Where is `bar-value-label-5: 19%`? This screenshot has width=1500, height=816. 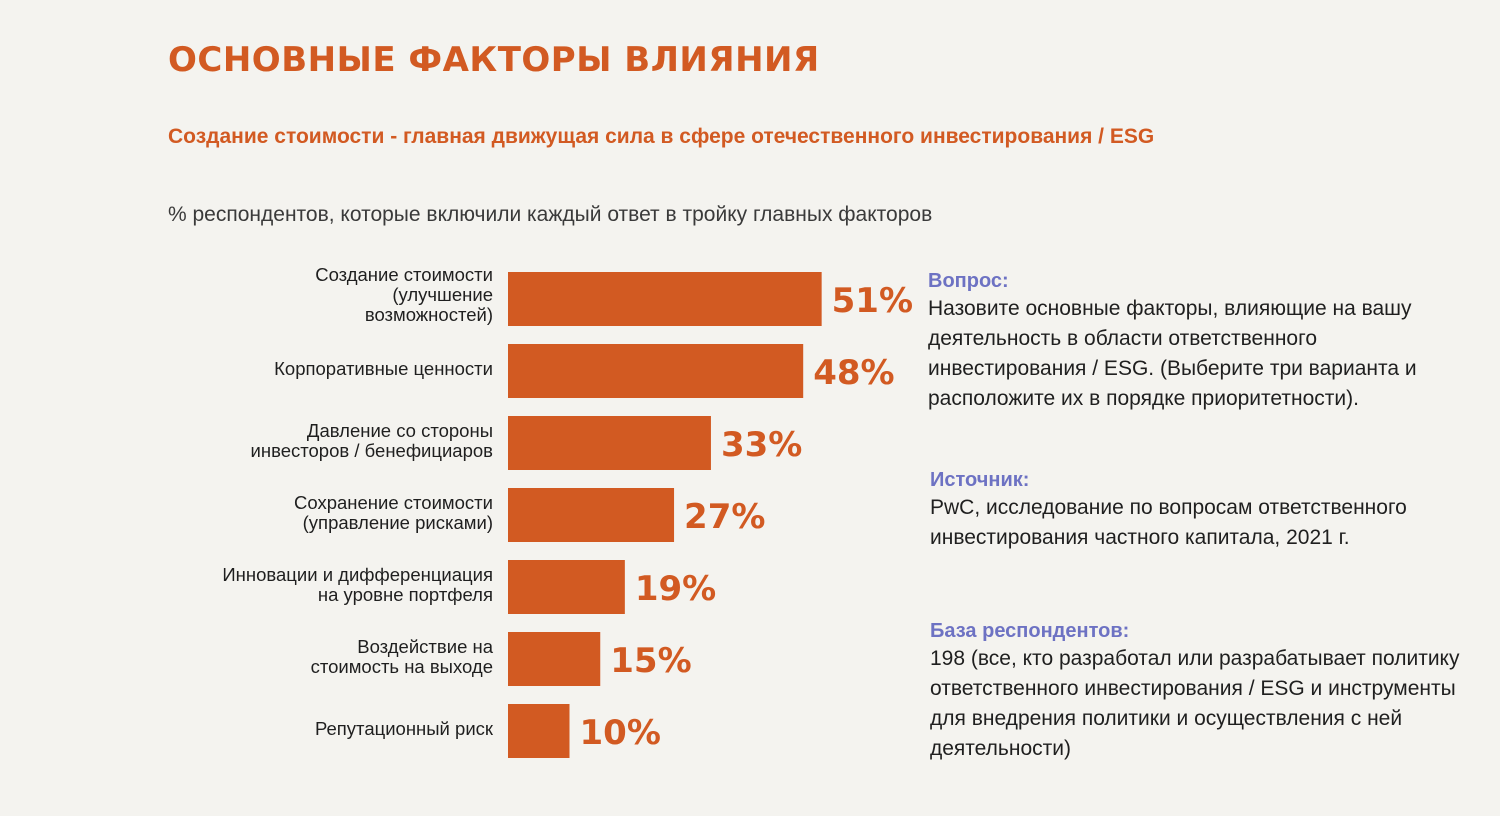
bar-value-label-5: 19% is located at coordinates (675, 589).